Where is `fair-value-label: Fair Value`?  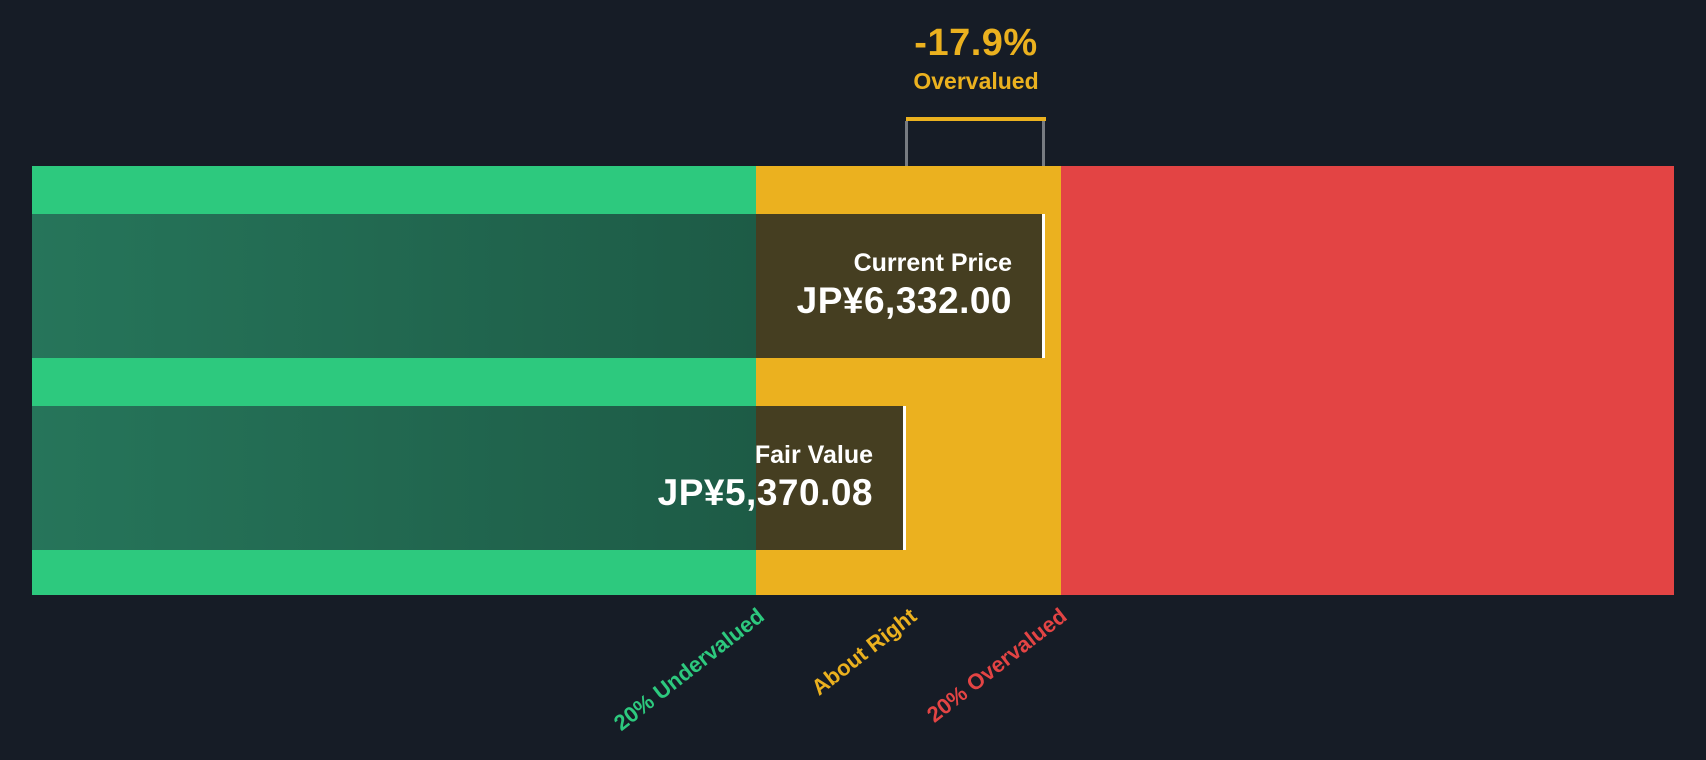 fair-value-label: Fair Value is located at coordinates (813, 455).